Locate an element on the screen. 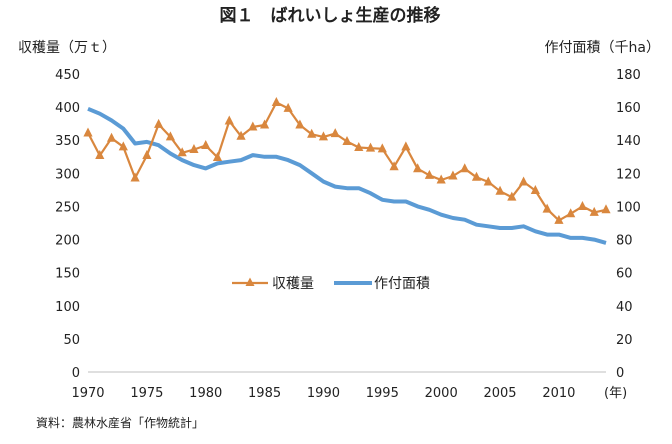 The height and width of the screenshot is (444, 672). x-tick-label: 2000 is located at coordinates (441, 393).